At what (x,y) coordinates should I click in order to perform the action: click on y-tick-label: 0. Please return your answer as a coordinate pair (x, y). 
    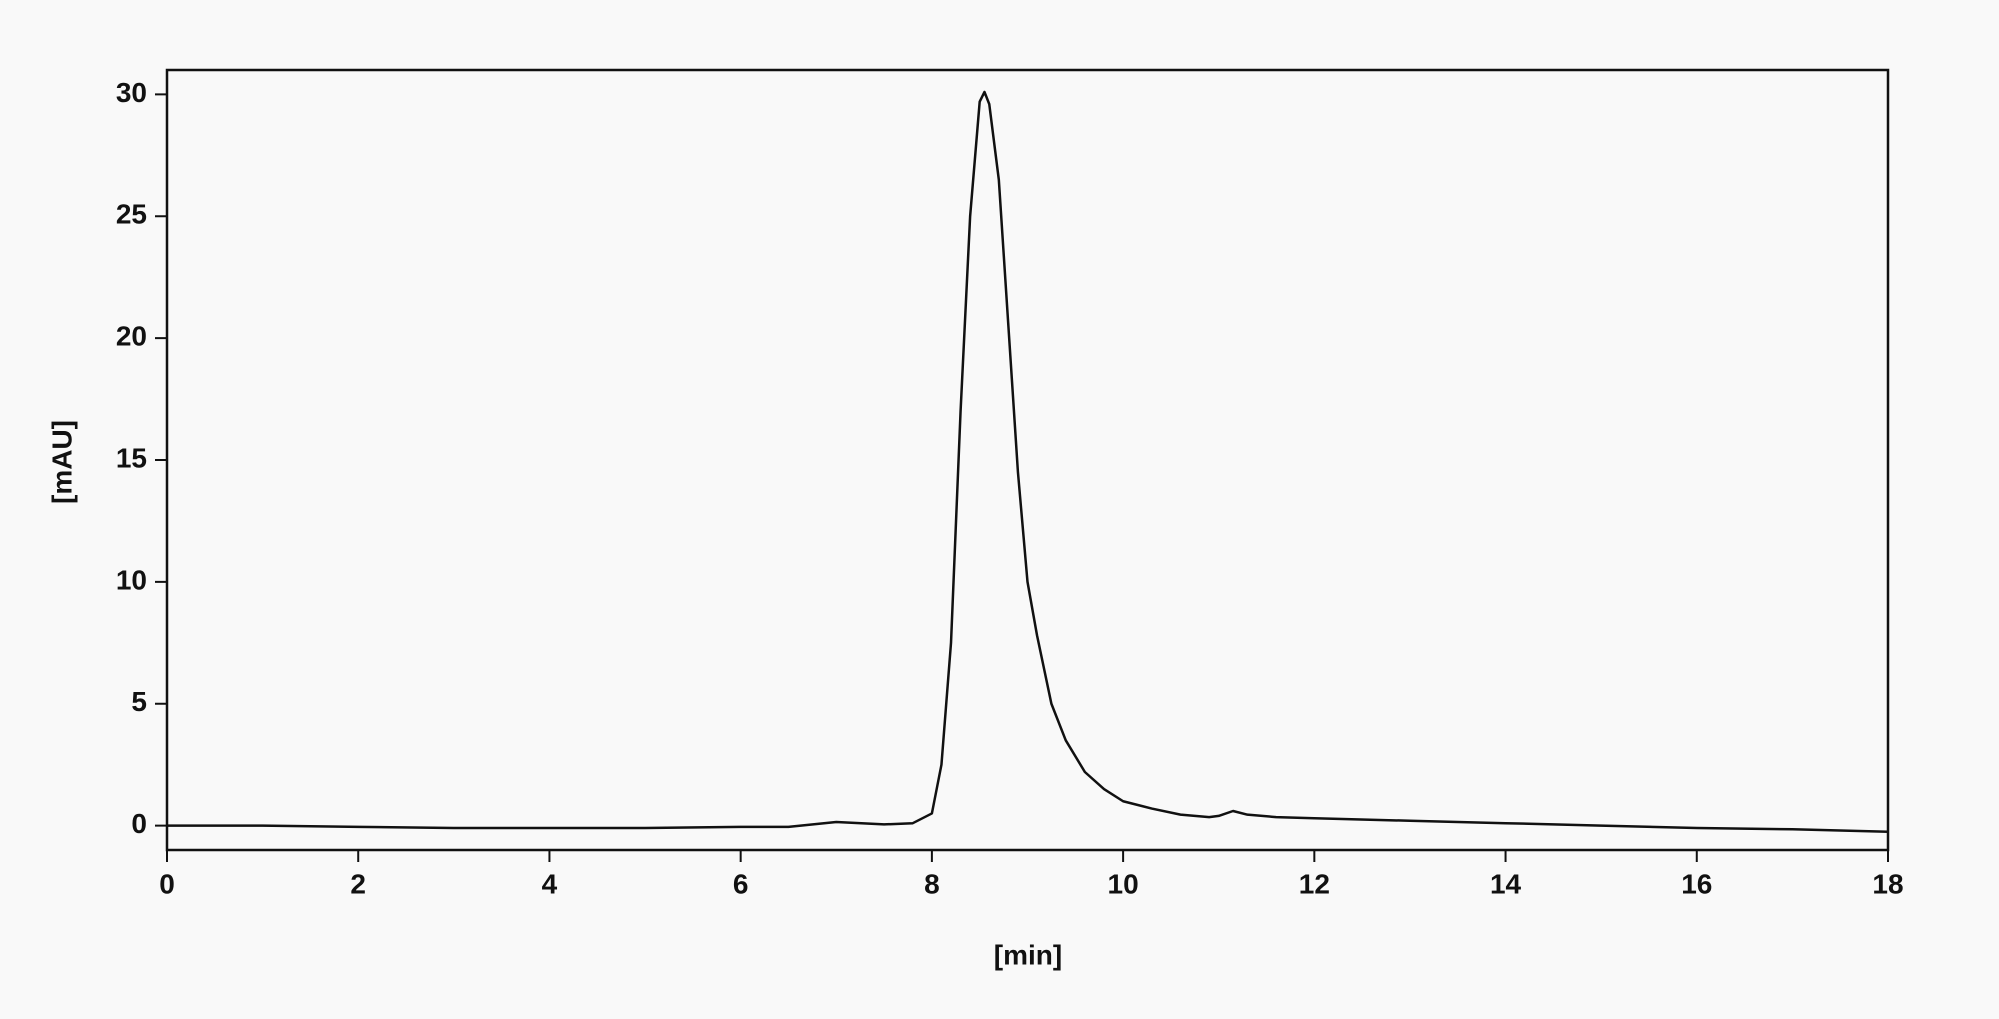
    Looking at the image, I should click on (139, 823).